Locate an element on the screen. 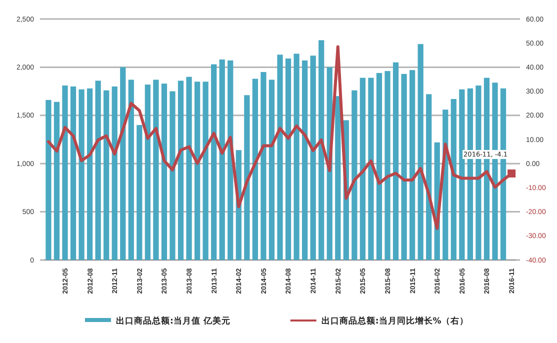 Image resolution: width=557 pixels, height=343 pixels. legend-label: 出口商品总额:当月同比增长%（右） is located at coordinates (394, 321).